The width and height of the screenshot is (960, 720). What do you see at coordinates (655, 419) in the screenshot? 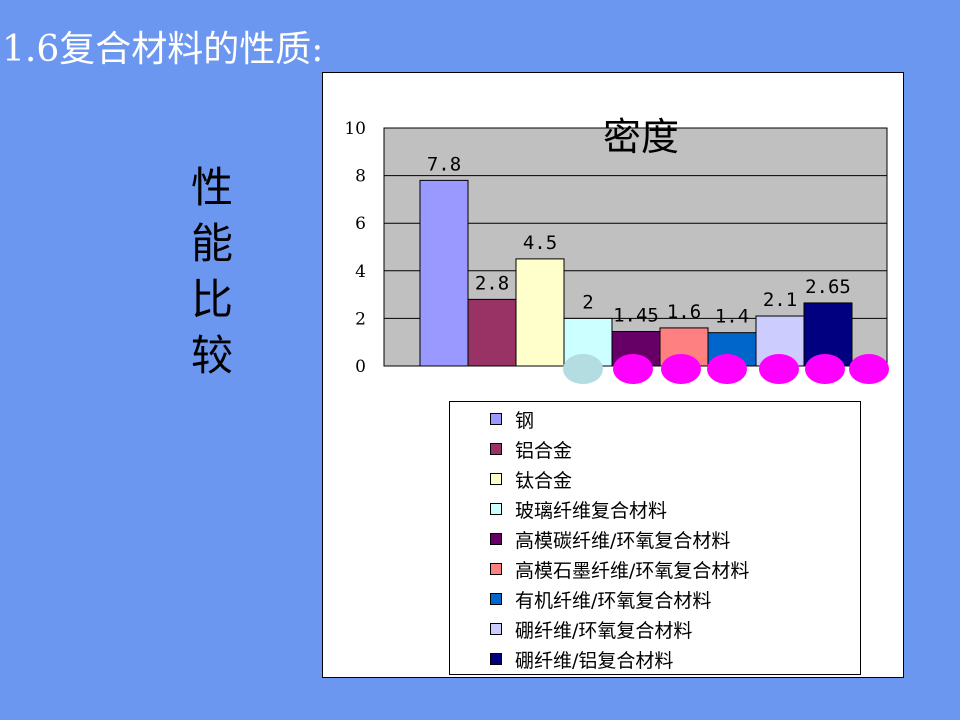
I see `legend-item: 钢` at bounding box center [655, 419].